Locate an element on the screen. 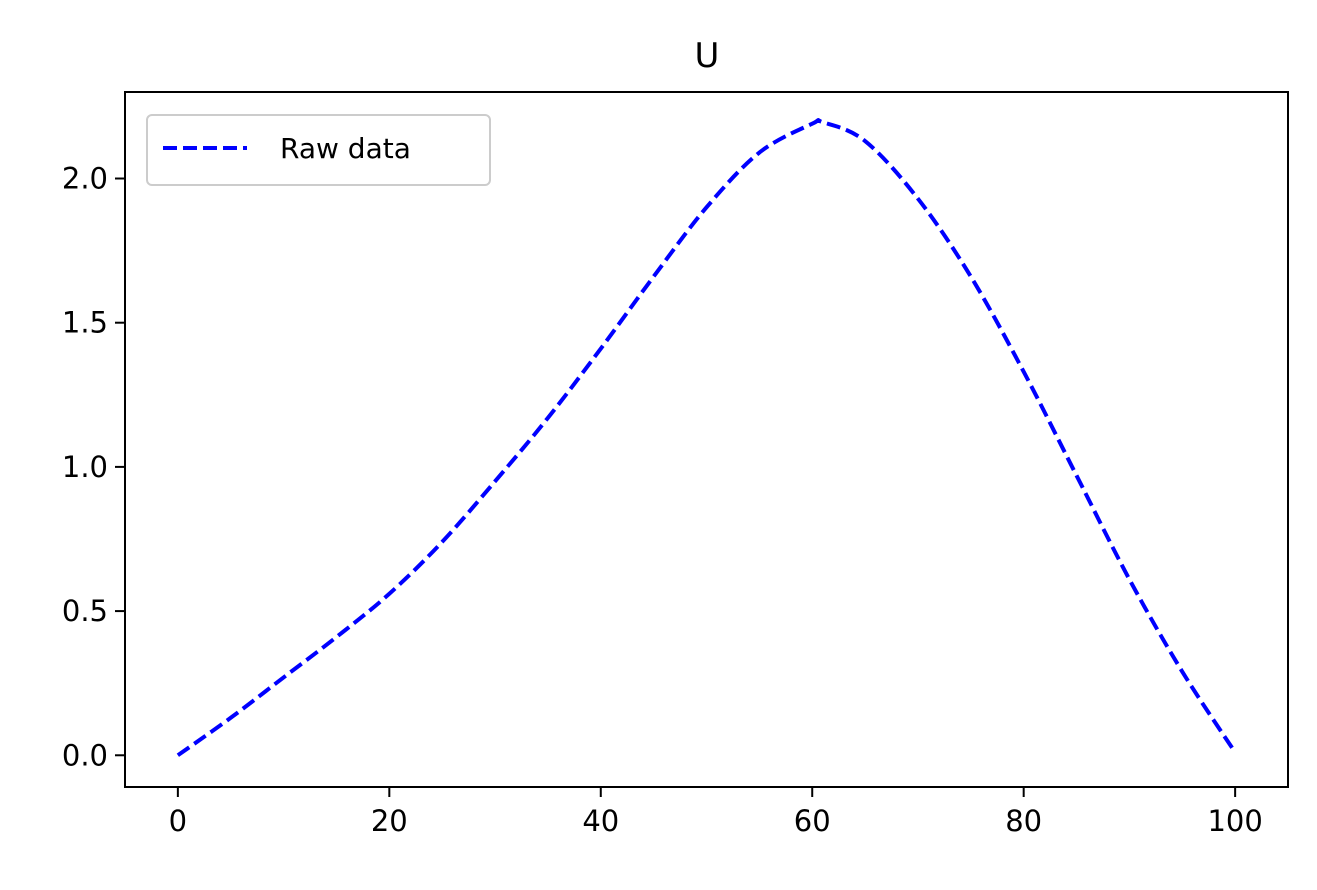 The height and width of the screenshot is (890, 1317). y-tick-label: 0.0 is located at coordinates (85, 755).